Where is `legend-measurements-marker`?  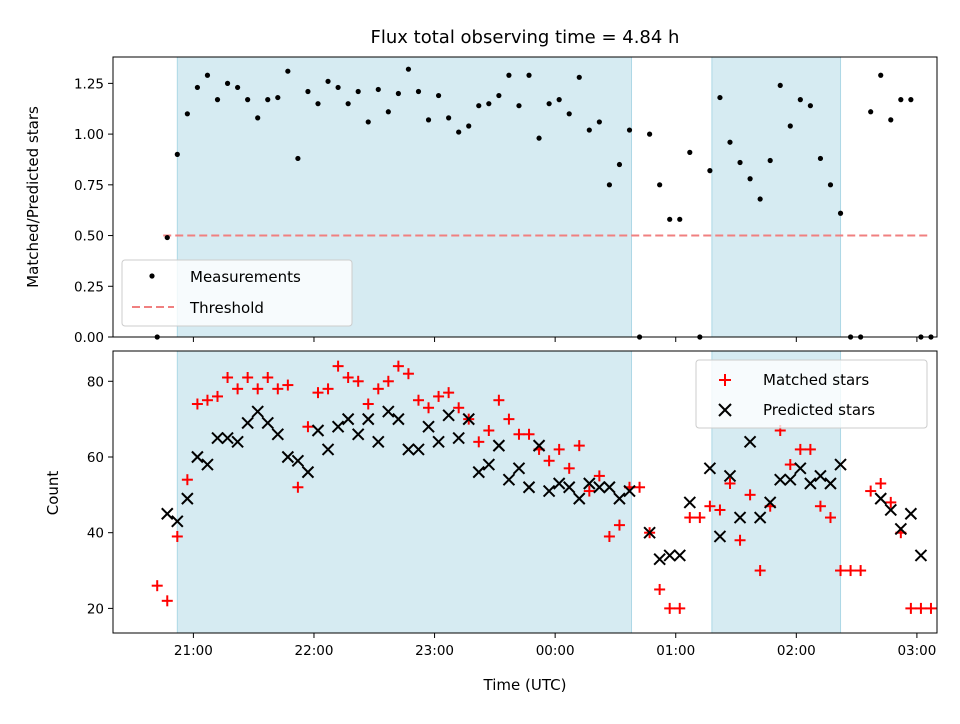
legend-measurements-marker is located at coordinates (152, 276).